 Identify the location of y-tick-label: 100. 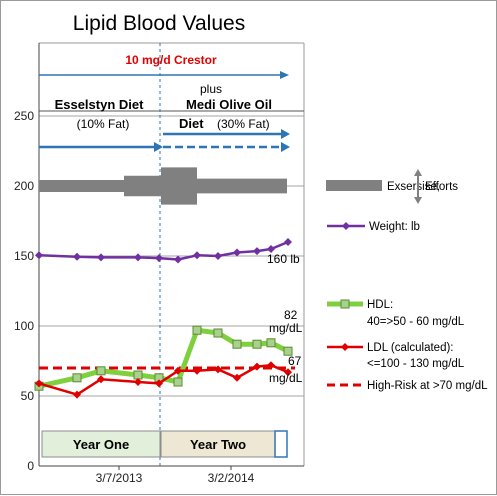
(24, 326).